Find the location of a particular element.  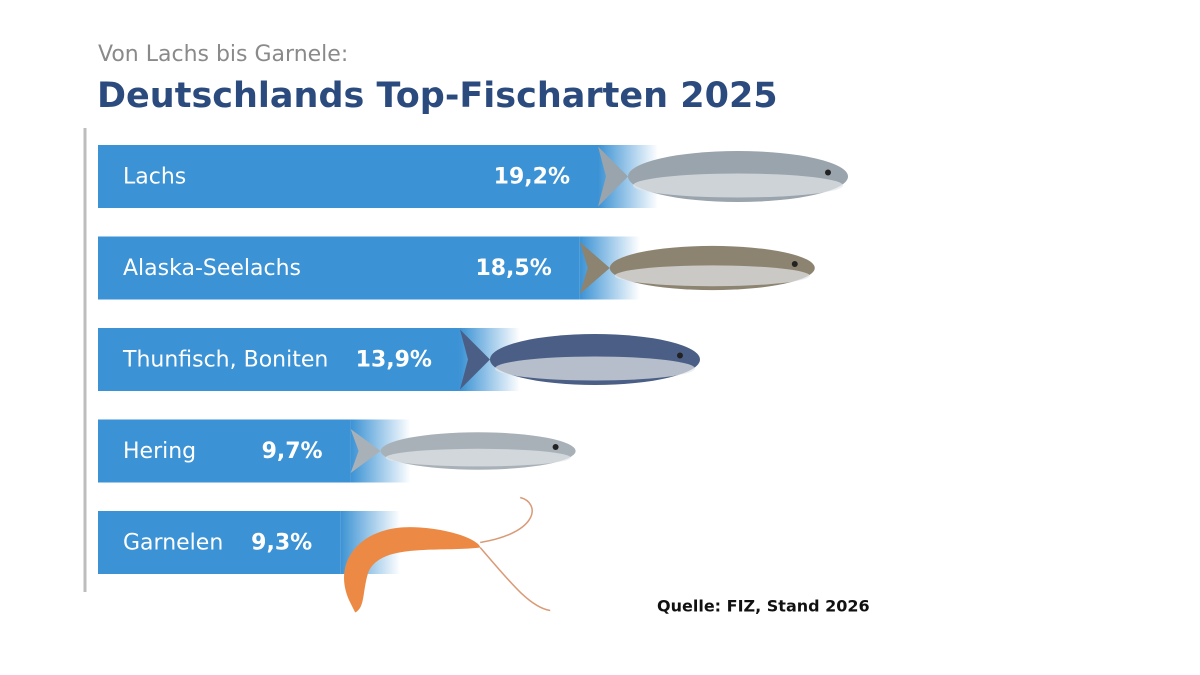

source-note: Quelle: FIZ, Stand 2026 is located at coordinates (763, 606).